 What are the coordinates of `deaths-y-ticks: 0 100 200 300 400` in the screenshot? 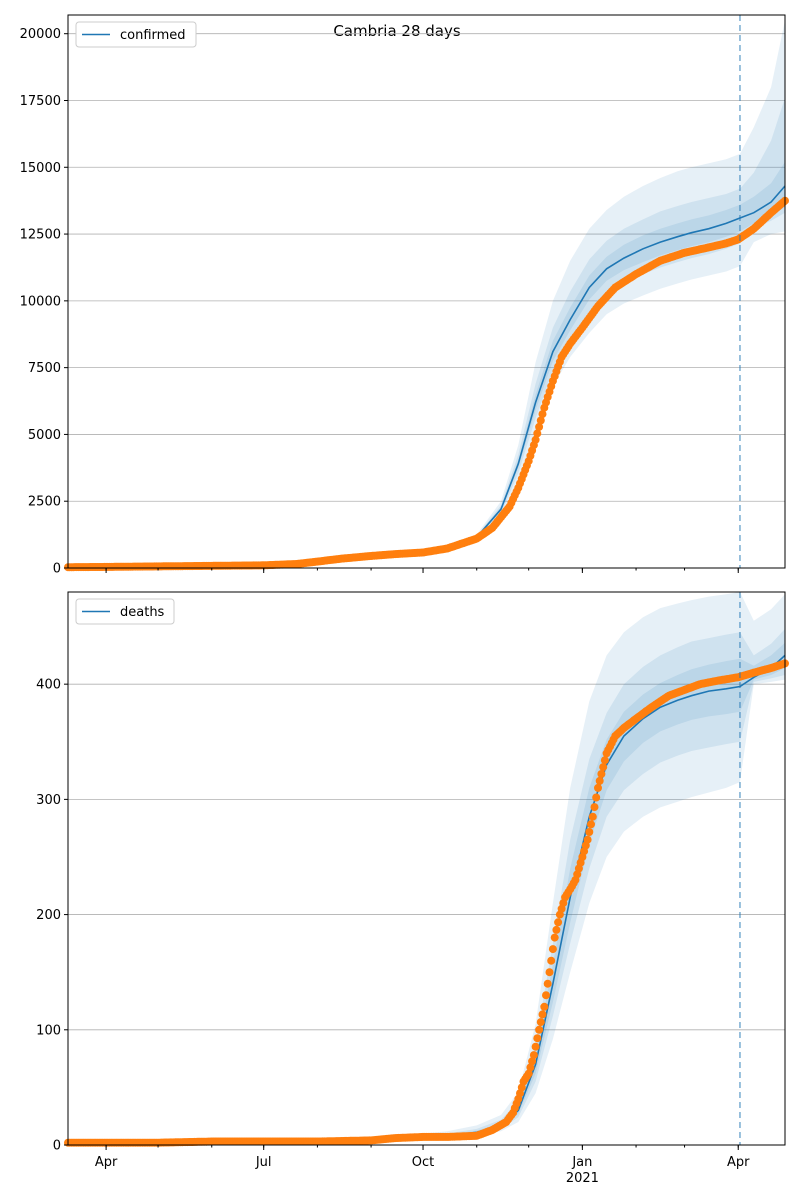 It's located at (52, 916).